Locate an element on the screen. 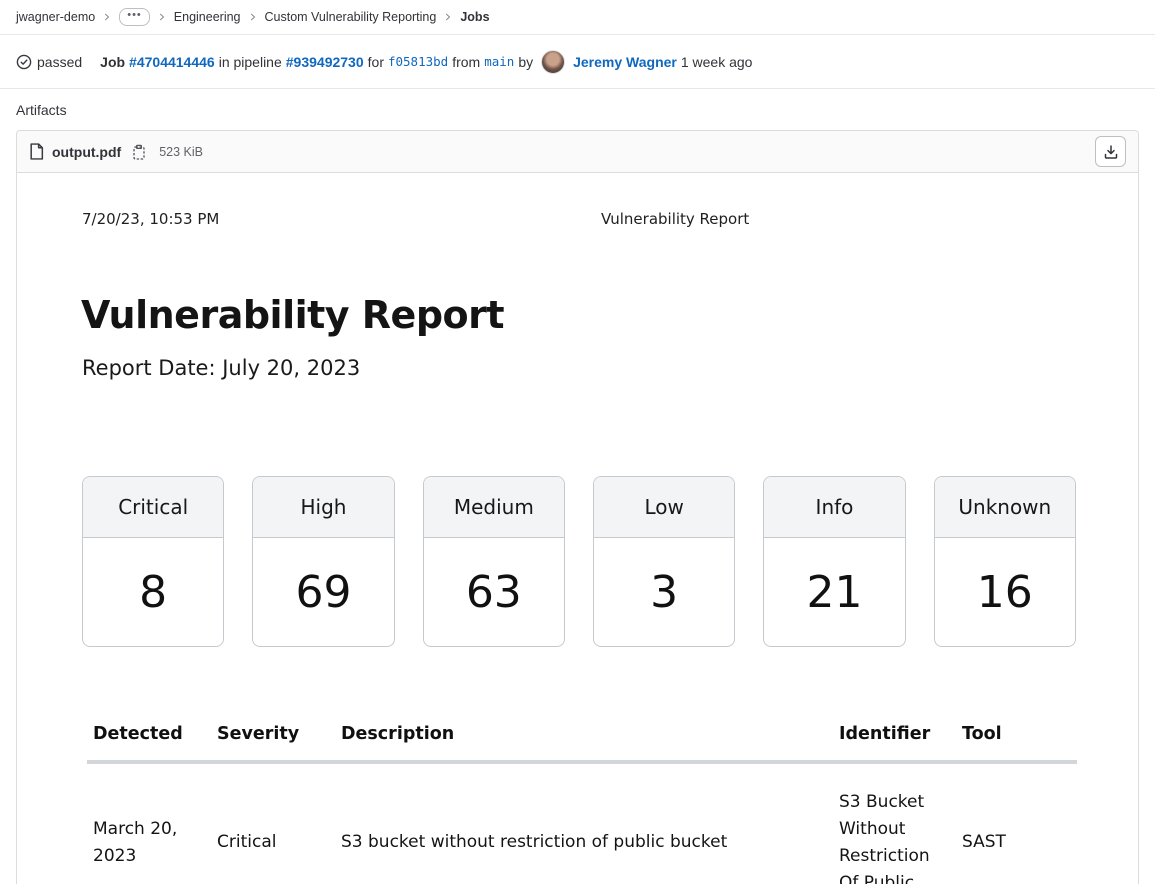 Image resolution: width=1155 pixels, height=891 pixels. clipboard-icon is located at coordinates (139, 152).